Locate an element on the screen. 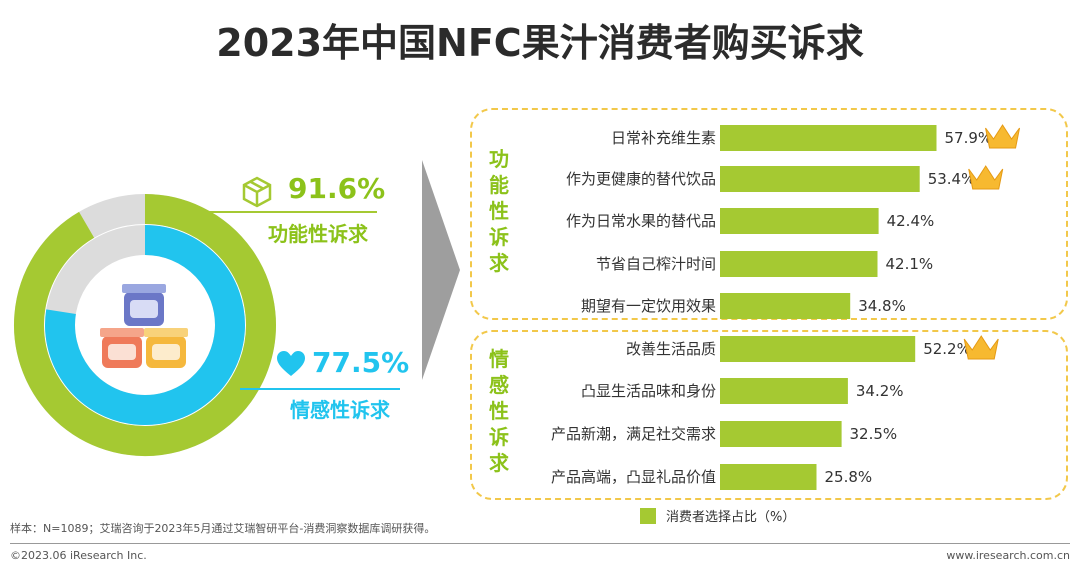 The image size is (1080, 576). bar-category-label: 期望有一定饮用效果 is located at coordinates (648, 306).